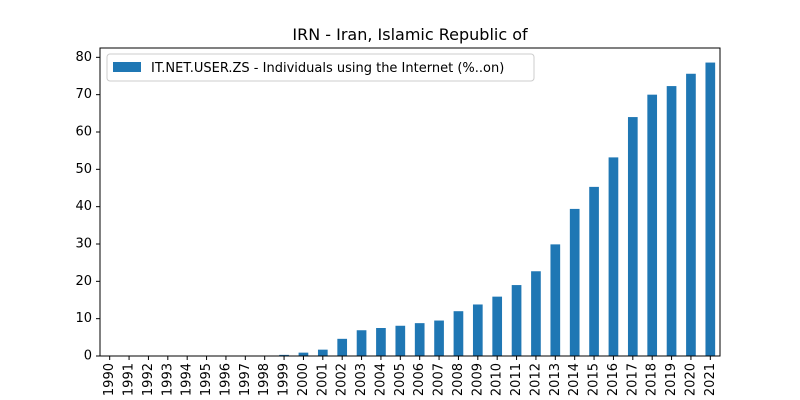  I want to click on bar-2000, so click(303, 354).